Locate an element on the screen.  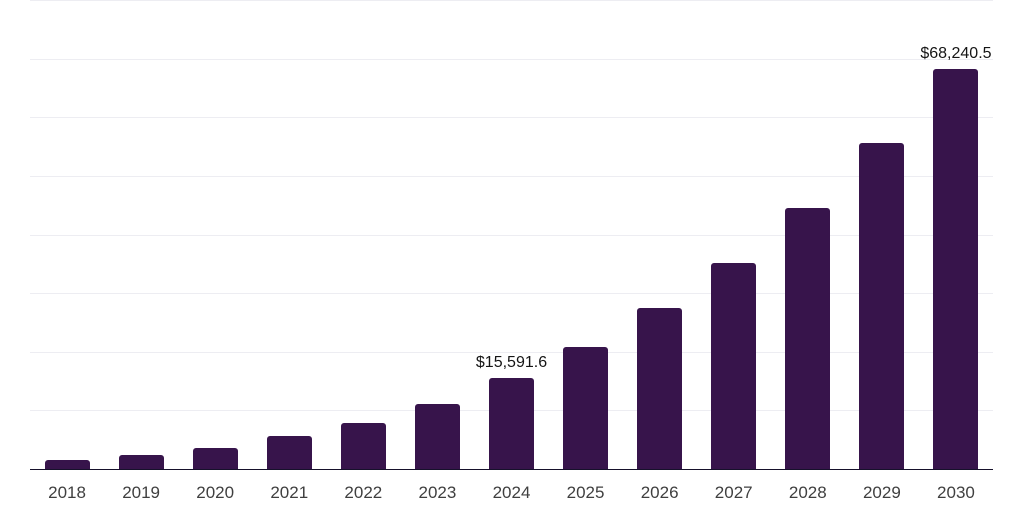
x-axis-label-2027: 2027 is located at coordinates (733, 492).